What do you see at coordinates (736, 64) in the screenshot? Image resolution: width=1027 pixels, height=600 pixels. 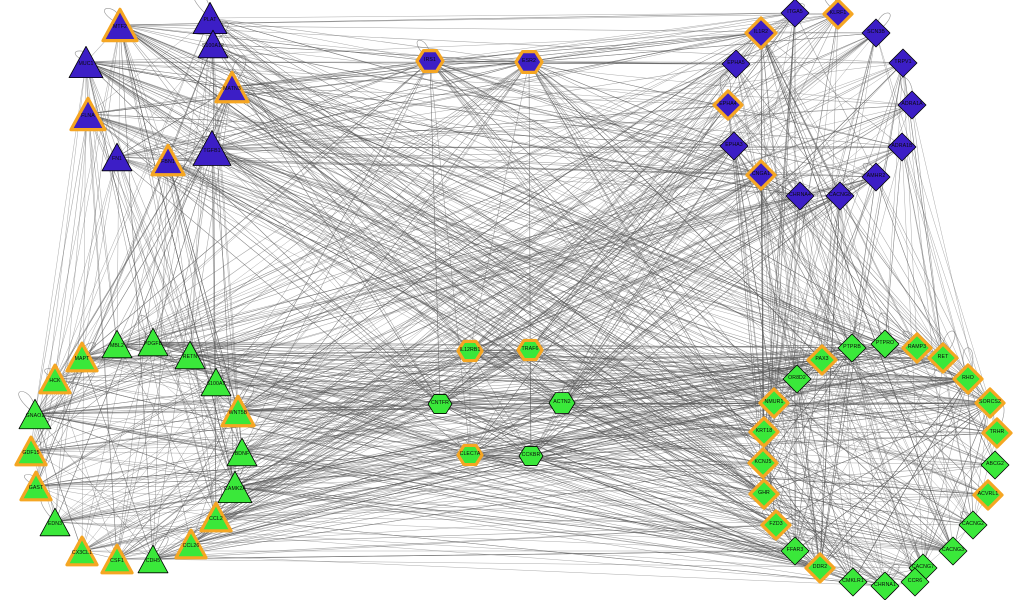 I see `network-node-epha5: EPHA5` at bounding box center [736, 64].